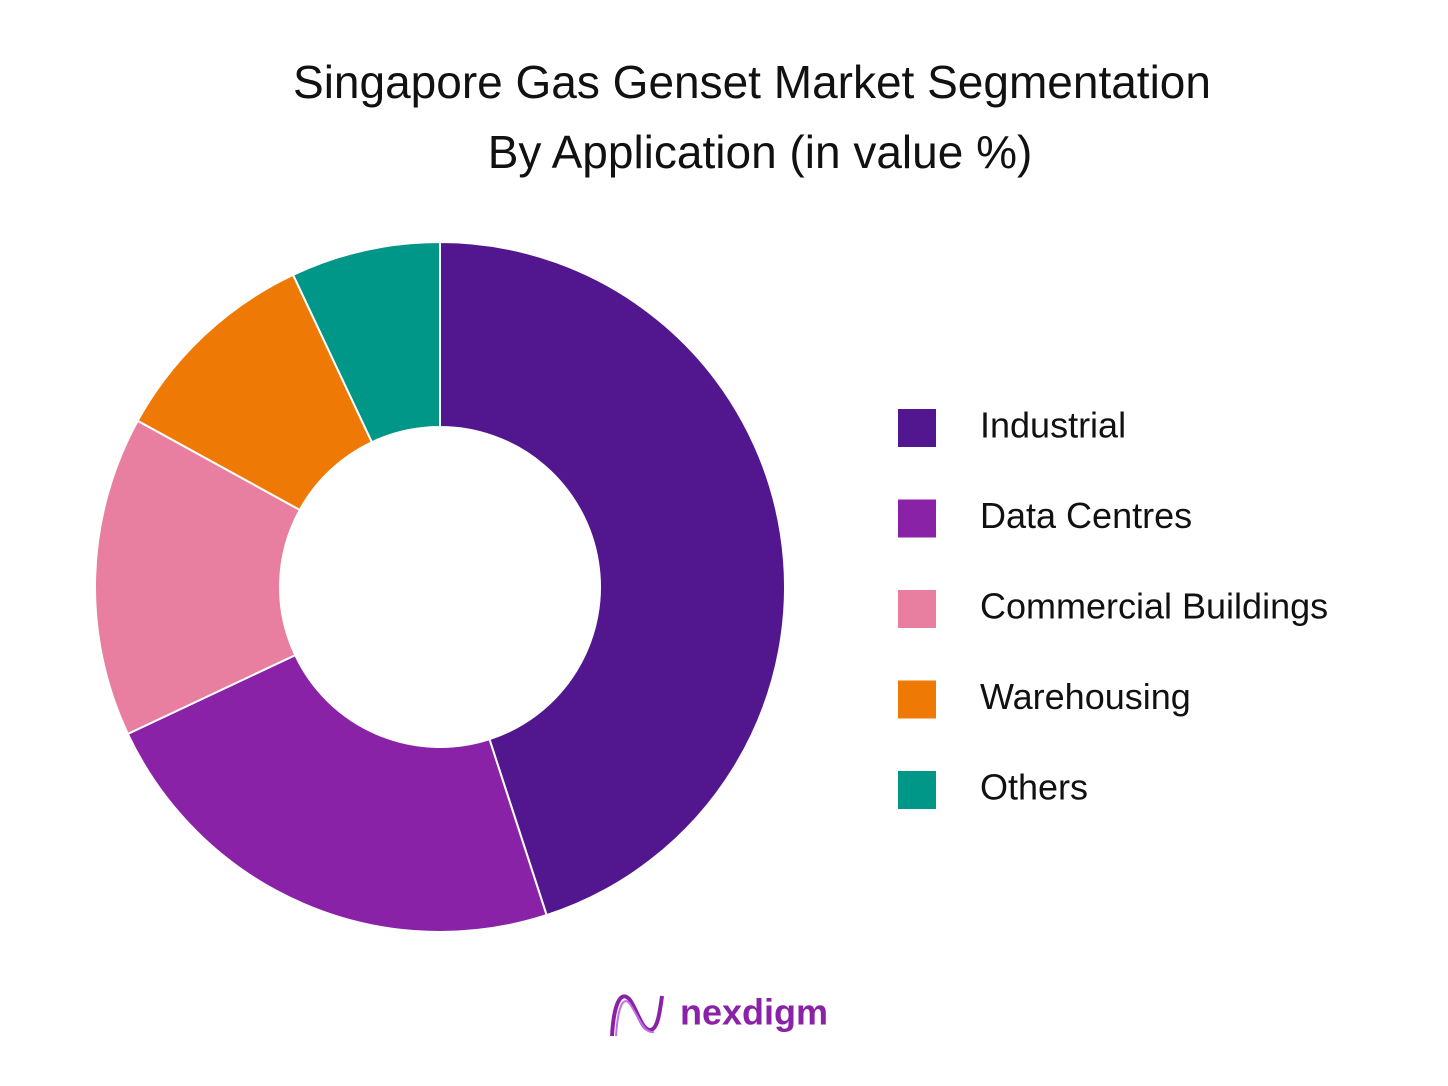 This screenshot has width=1448, height=1086. What do you see at coordinates (1086, 515) in the screenshot?
I see `legend-label: Data Centres` at bounding box center [1086, 515].